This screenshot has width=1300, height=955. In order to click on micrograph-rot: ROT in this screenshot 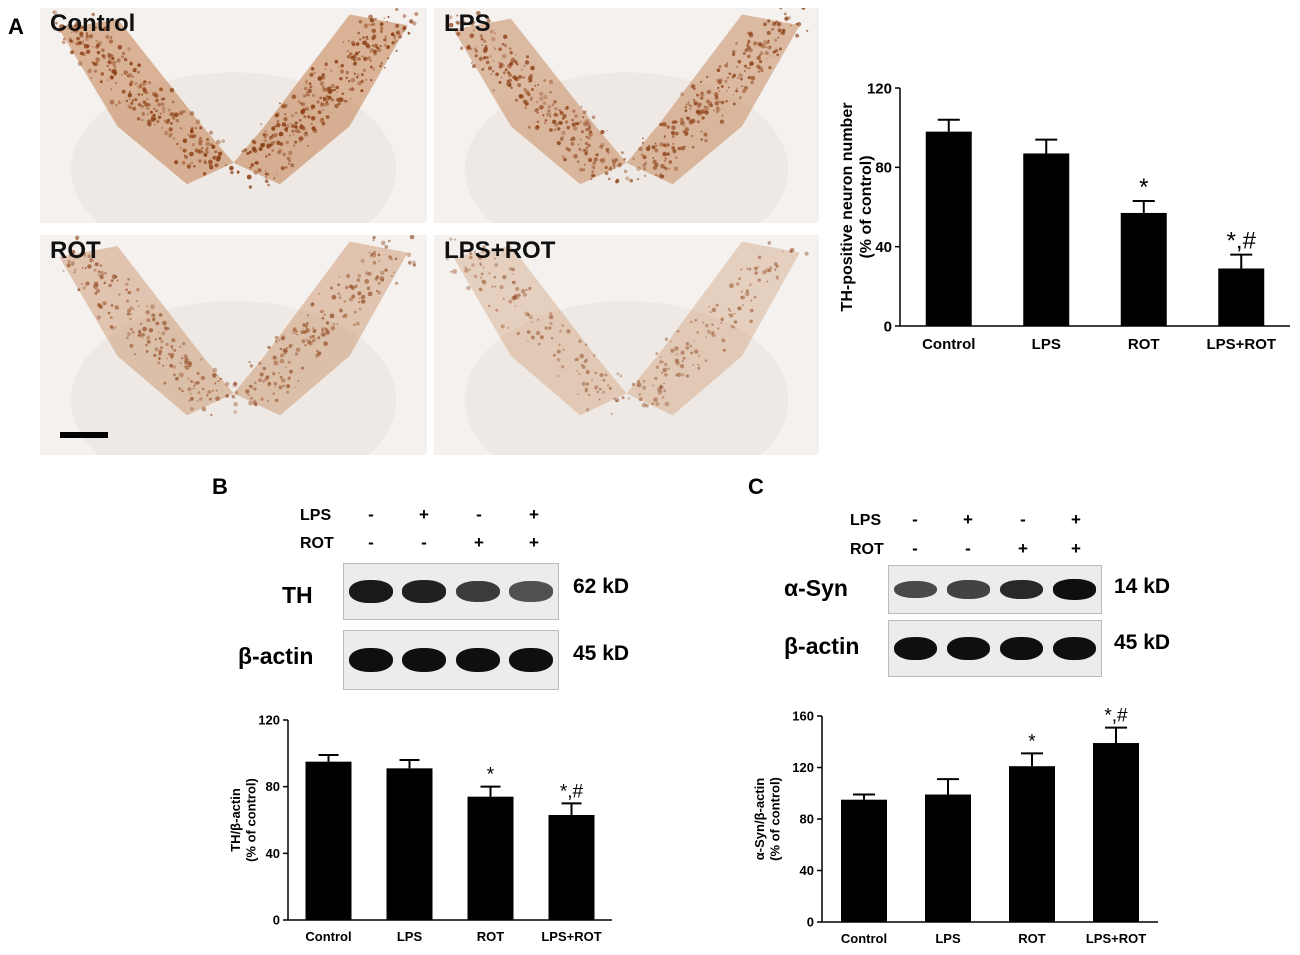, I will do `click(233, 345)`.